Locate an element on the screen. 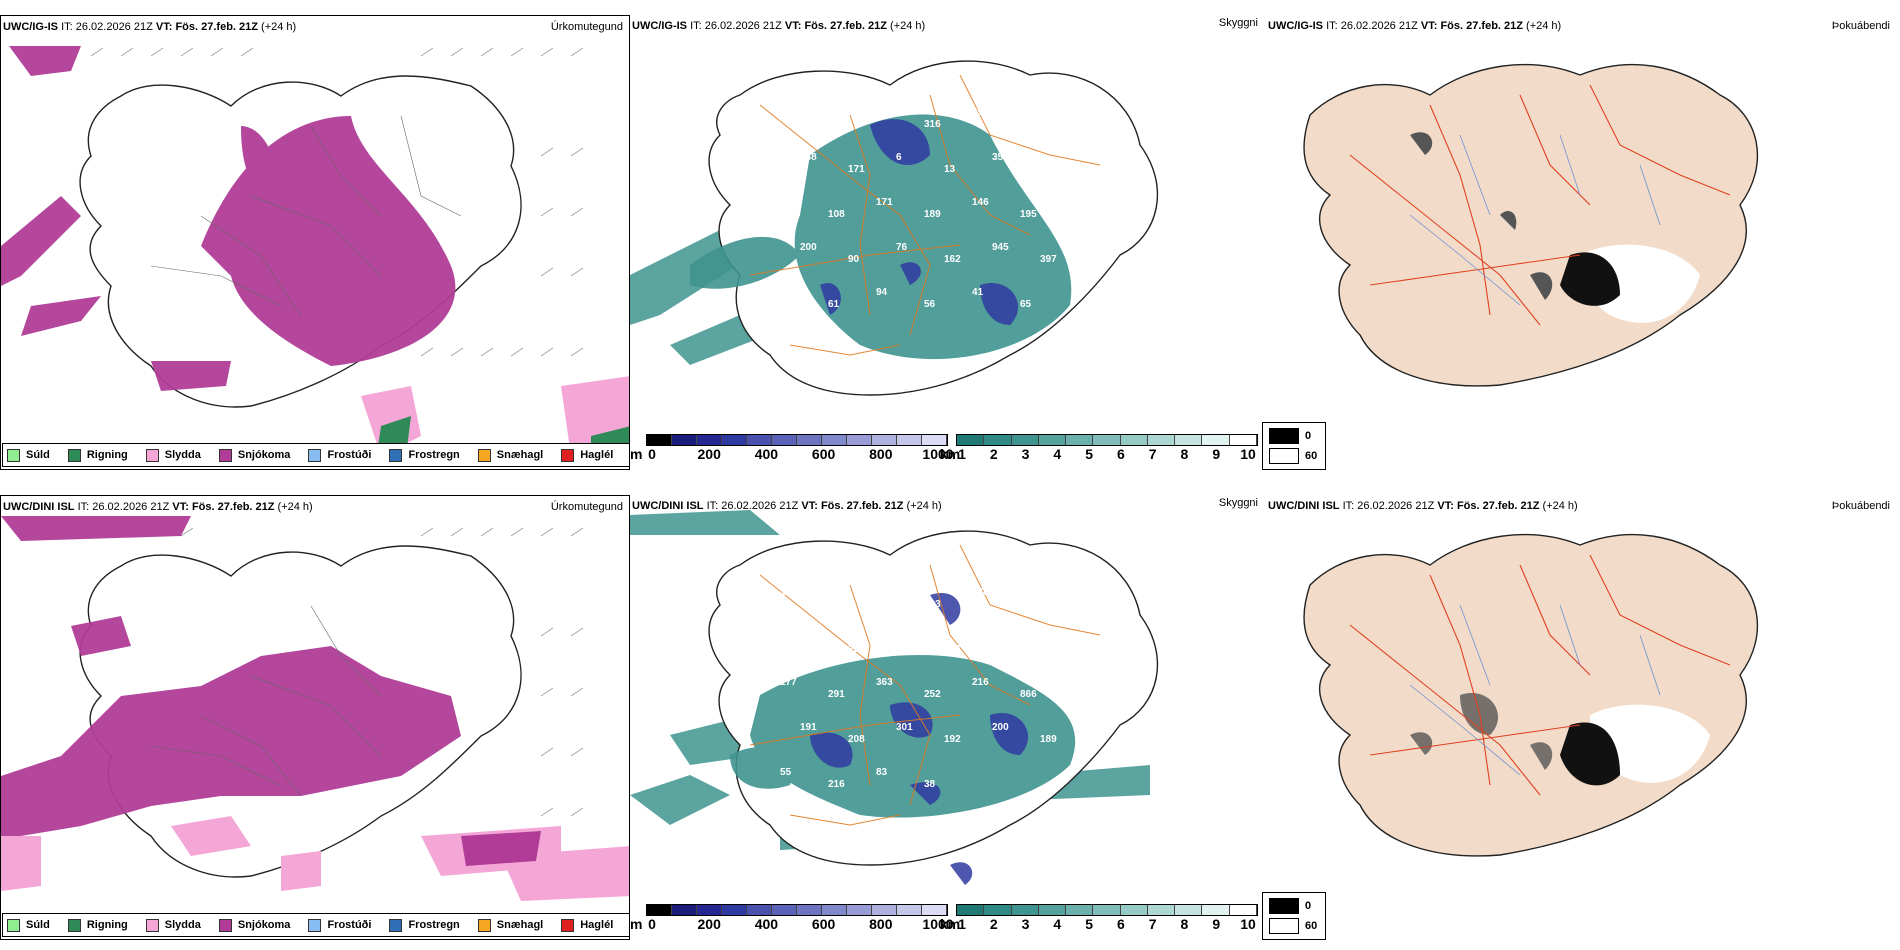 This screenshot has width=1900, height=950. ceiling-value-label: 162 is located at coordinates (952, 259).